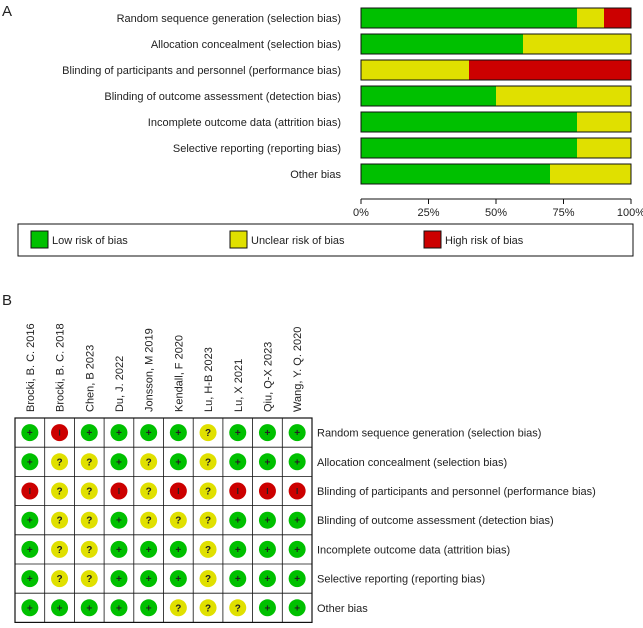 The image size is (643, 628). I want to click on study-label-brocki-b-c-2016: Brocki, B. C. 2016, so click(31, 367).